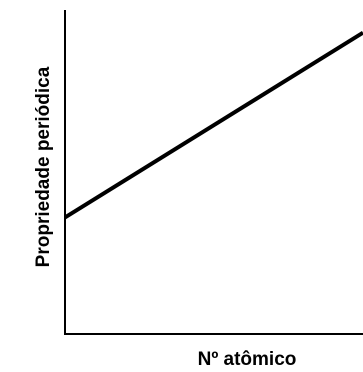 The width and height of the screenshot is (363, 372). What do you see at coordinates (247, 359) in the screenshot?
I see `x-axis-title: Nº atômico` at bounding box center [247, 359].